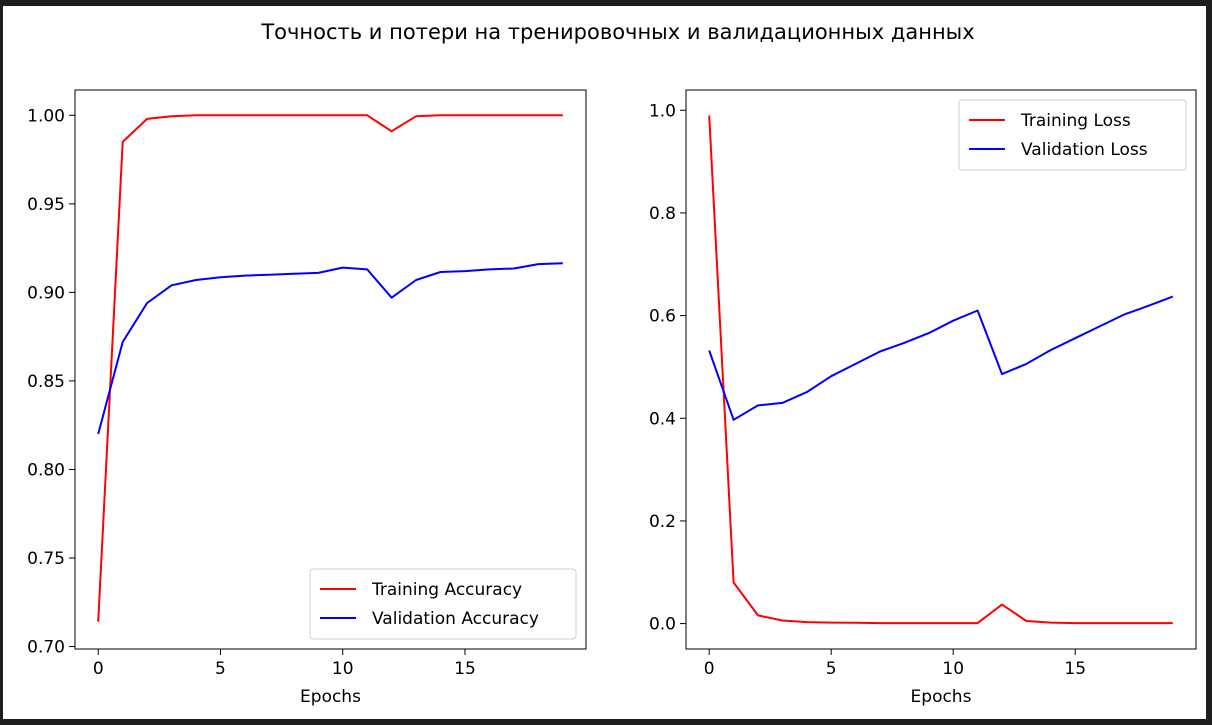 This screenshot has height=725, width=1212. Describe the element at coordinates (662, 317) in the screenshot. I see `chart-2-y-tick-label: 0.6` at that location.